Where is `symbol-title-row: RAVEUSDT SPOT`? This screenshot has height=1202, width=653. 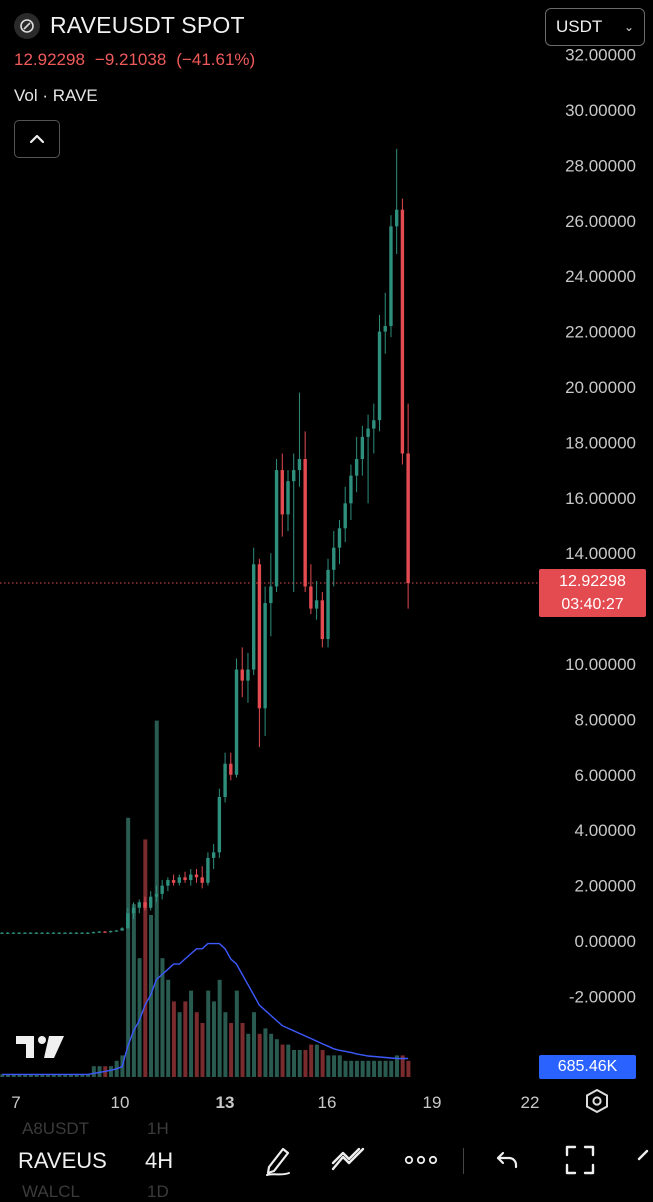
symbol-title-row: RAVEUSDT SPOT is located at coordinates (129, 25).